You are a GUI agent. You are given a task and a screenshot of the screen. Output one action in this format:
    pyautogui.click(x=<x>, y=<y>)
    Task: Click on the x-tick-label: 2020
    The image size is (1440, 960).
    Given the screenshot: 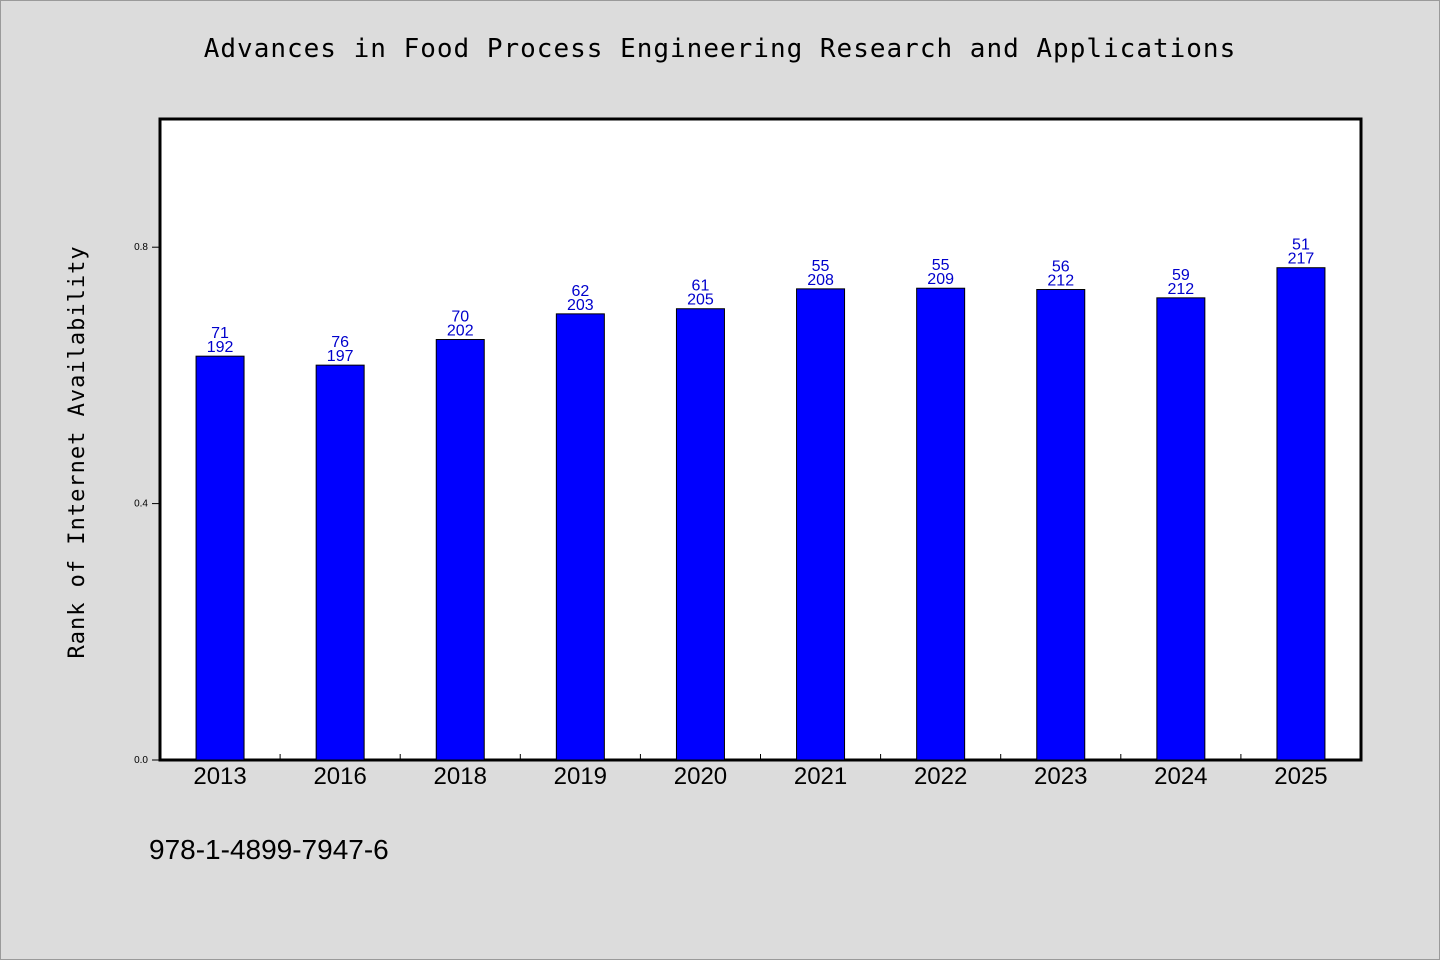 What is the action you would take?
    pyautogui.click(x=700, y=776)
    